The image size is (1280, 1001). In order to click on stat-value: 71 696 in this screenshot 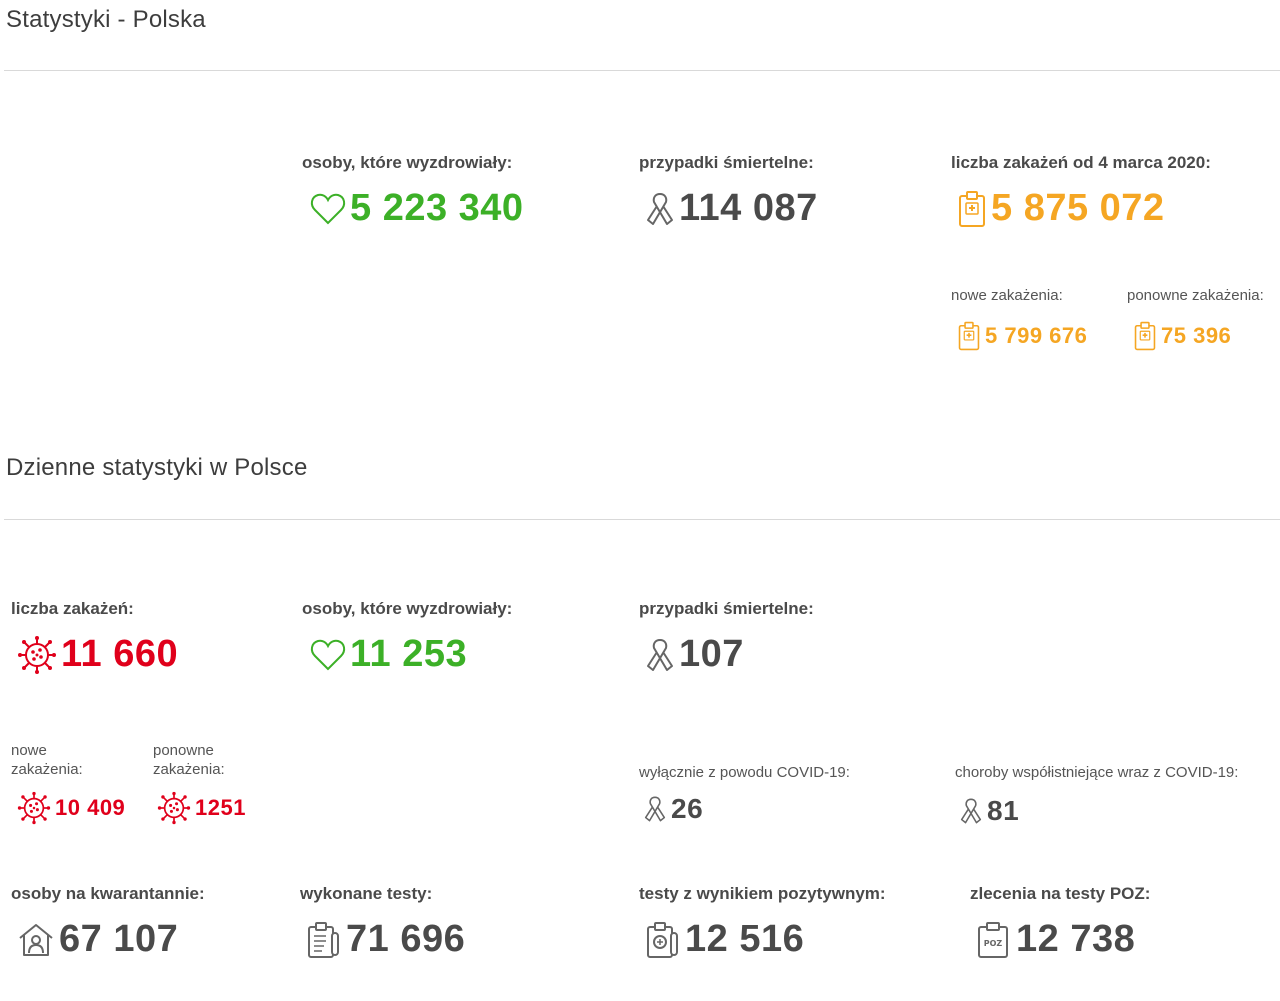, I will do `click(406, 939)`.